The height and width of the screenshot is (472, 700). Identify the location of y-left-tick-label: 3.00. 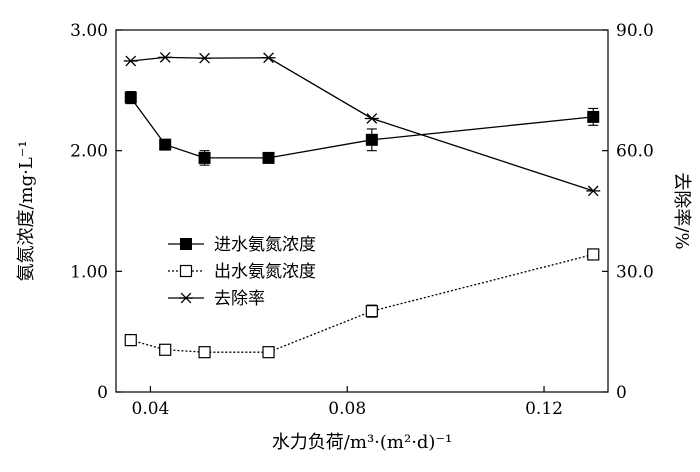
(89, 31).